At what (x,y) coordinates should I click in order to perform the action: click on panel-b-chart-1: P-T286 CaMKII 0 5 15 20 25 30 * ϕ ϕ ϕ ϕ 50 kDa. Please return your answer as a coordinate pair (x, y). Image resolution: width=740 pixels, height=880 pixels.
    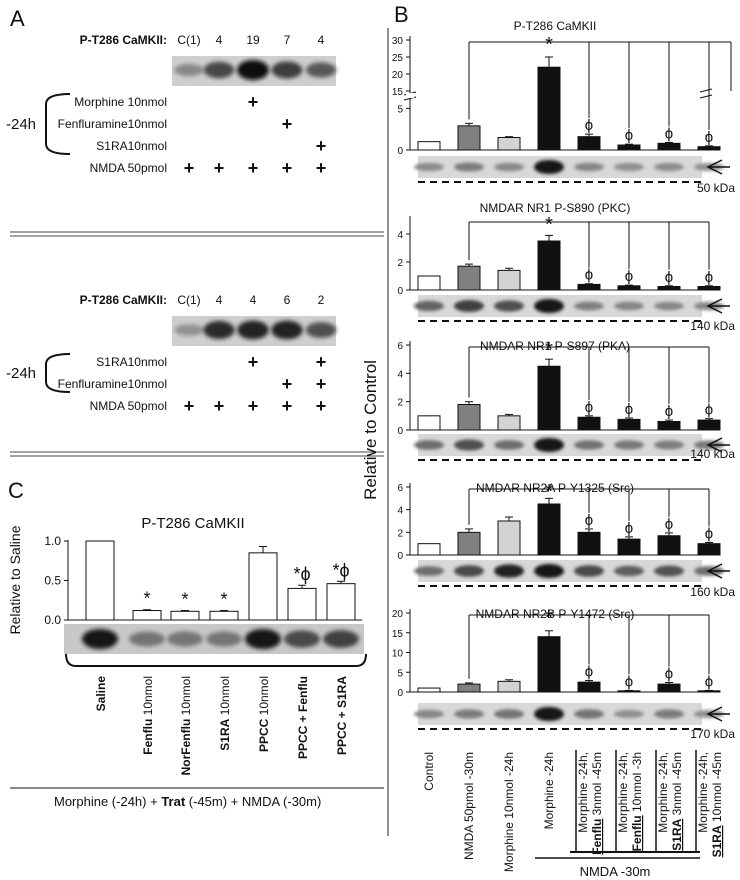
    Looking at the image, I should click on (563, 107).